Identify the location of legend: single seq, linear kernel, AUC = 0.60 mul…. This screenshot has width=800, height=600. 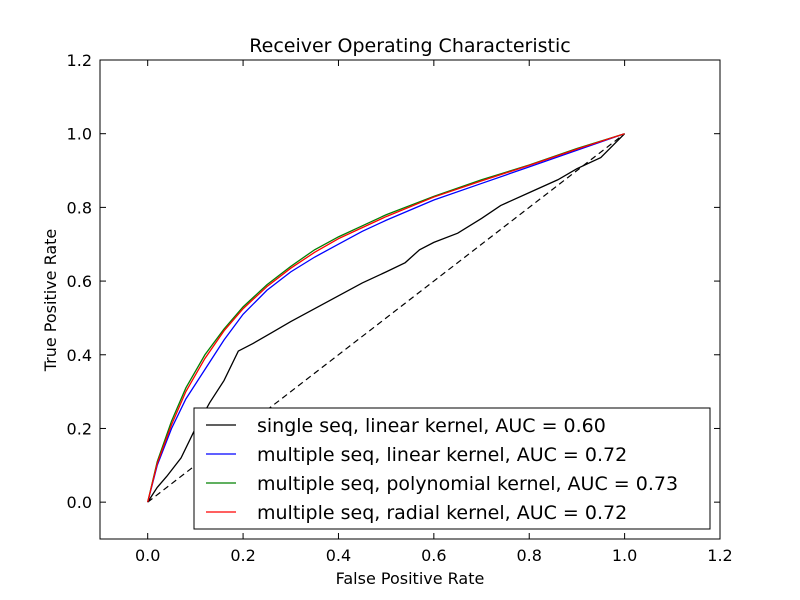
(452, 468).